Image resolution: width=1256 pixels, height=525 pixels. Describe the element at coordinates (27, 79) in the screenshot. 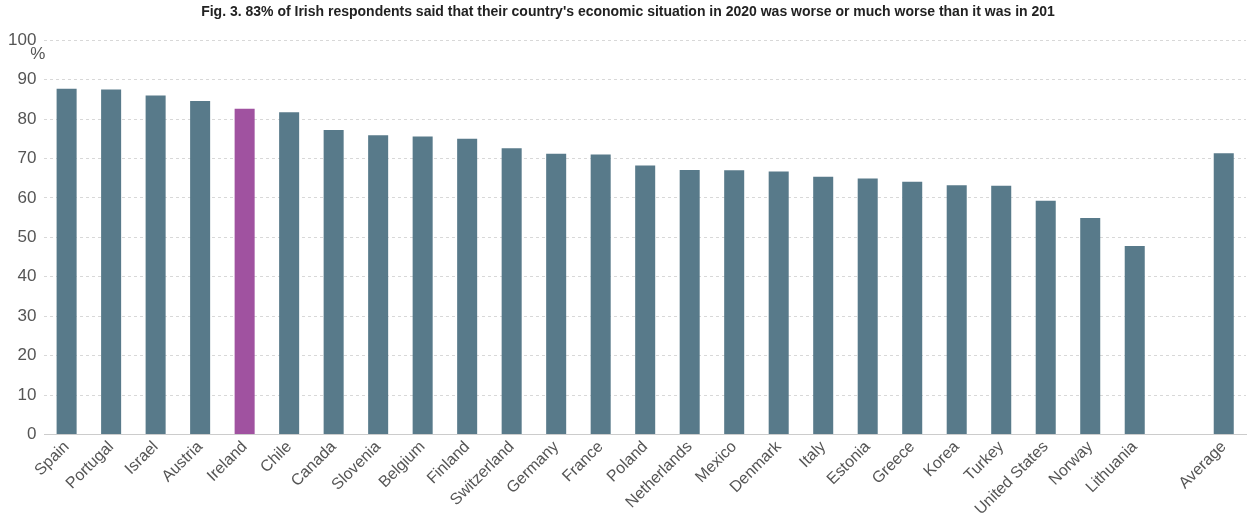

I see `y-tick-label: 90` at that location.